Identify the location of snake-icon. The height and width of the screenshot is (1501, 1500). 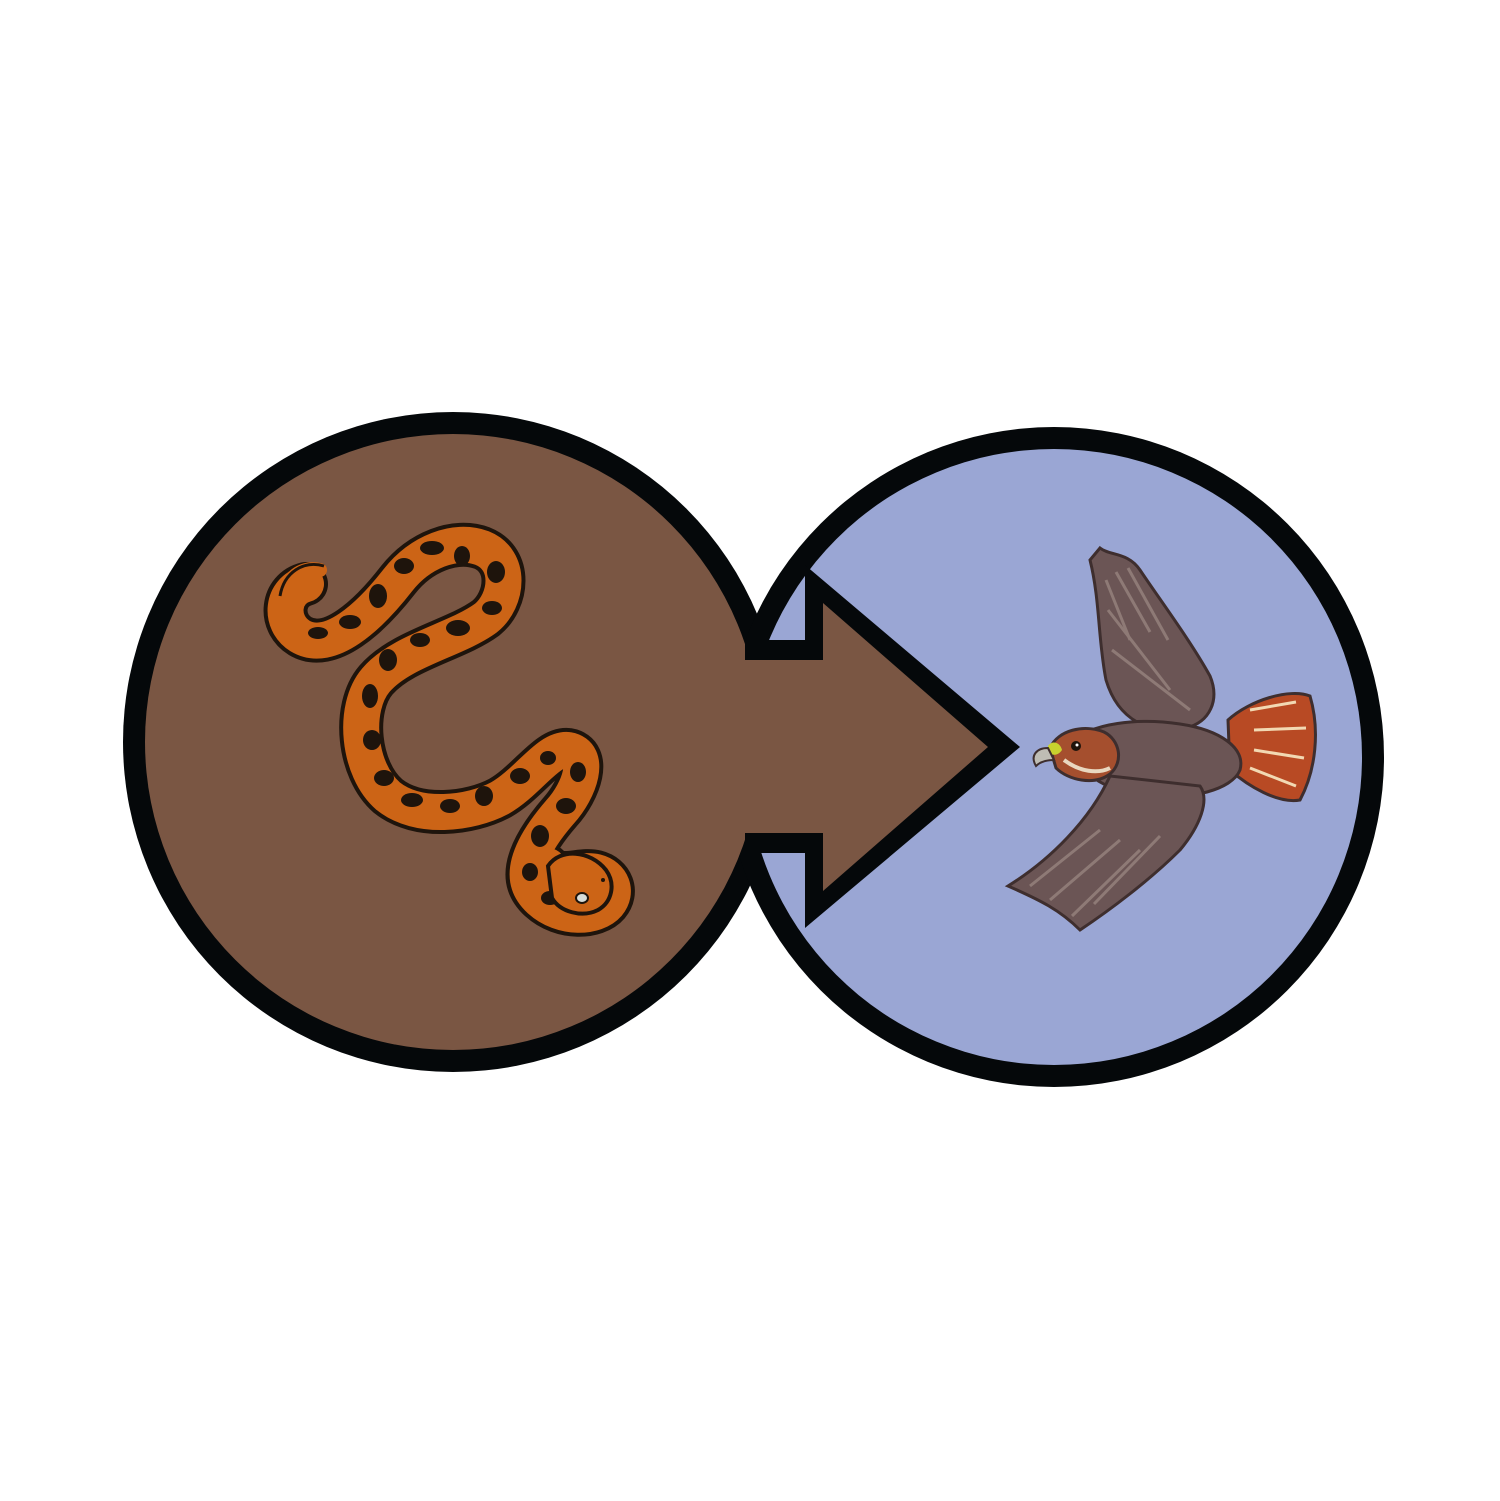
(449, 729).